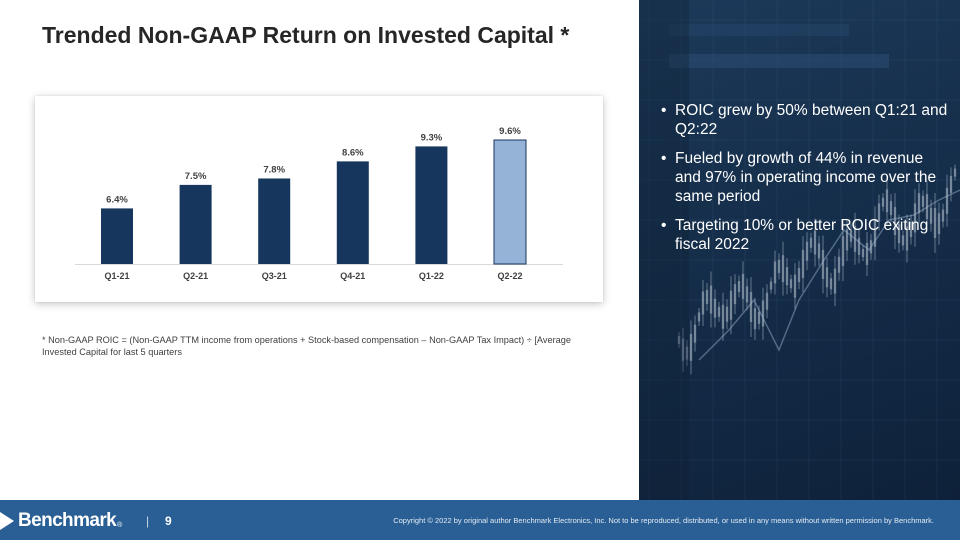 Image resolution: width=960 pixels, height=540 pixels. Describe the element at coordinates (431, 276) in the screenshot. I see `x-tick-label: Q1-22` at that location.